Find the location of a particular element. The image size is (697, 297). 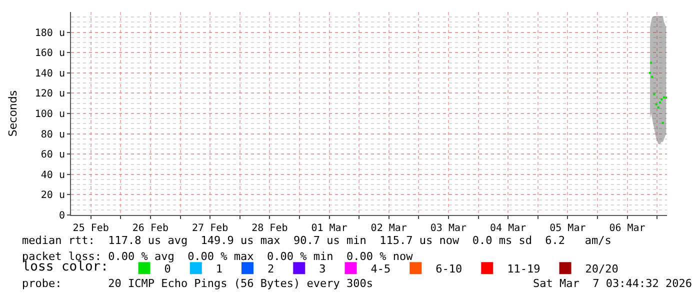

x-tick-label: 27 Feb is located at coordinates (210, 228).